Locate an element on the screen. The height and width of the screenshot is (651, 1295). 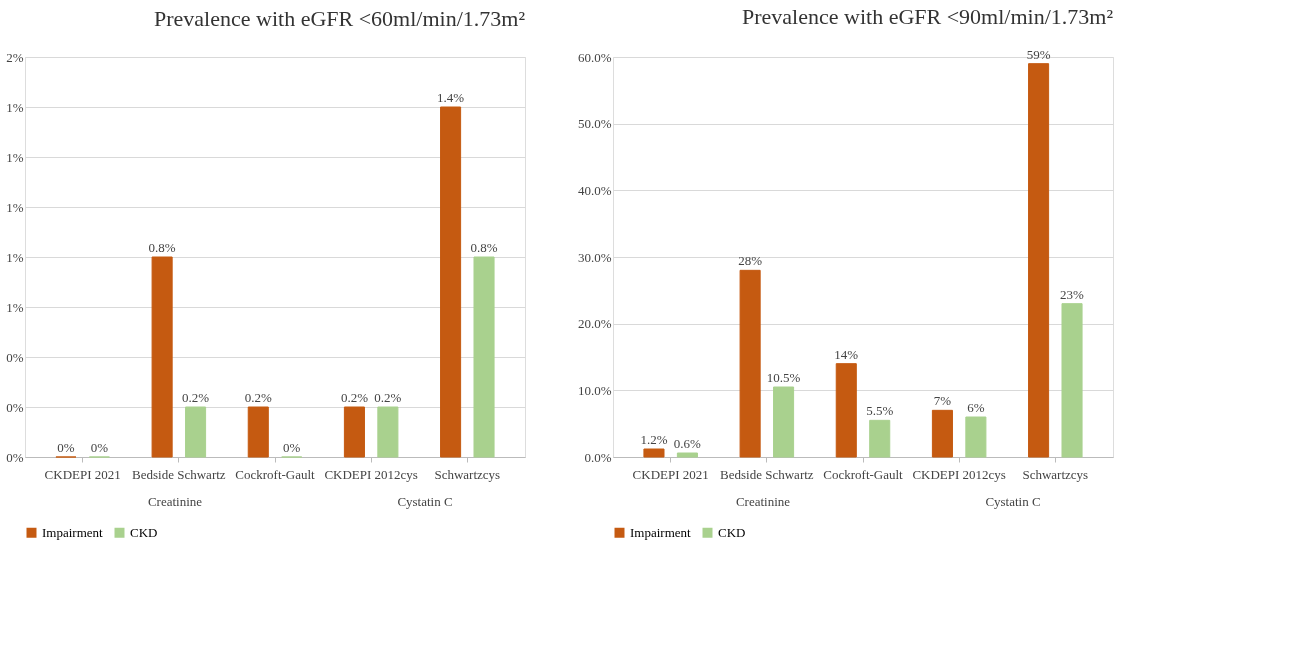
data-label: 1.4% is located at coordinates (451, 97).